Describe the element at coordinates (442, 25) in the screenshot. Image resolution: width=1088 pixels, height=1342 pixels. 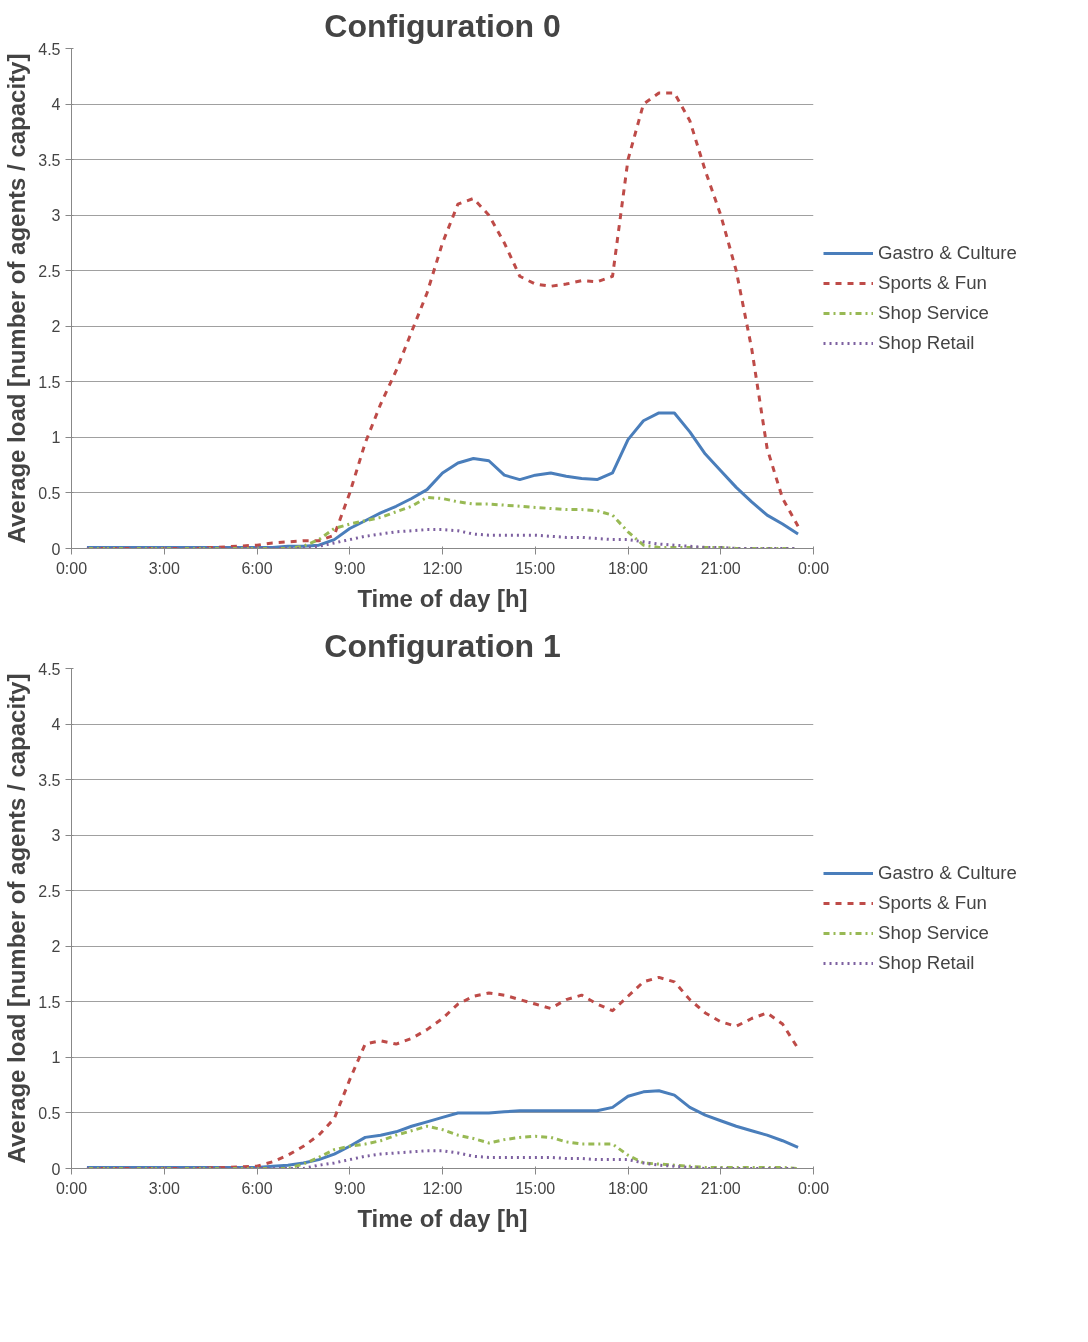
I see `chart-title: Configuration 0` at that location.